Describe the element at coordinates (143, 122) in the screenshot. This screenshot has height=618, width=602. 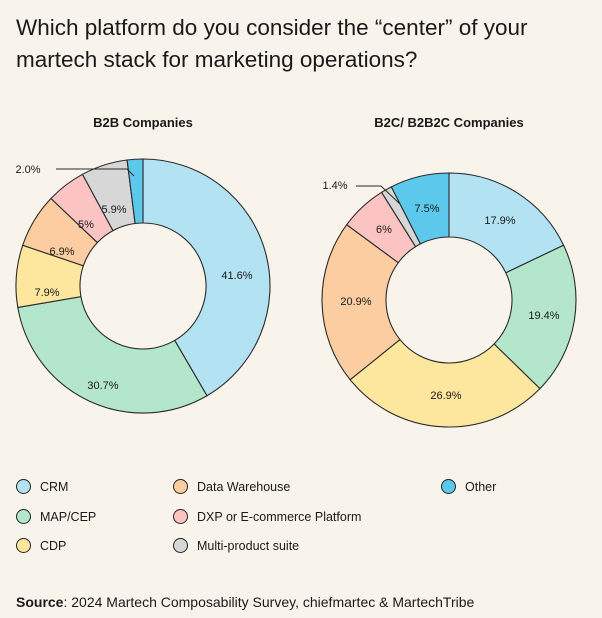
I see `chart-title: B2B Companies` at that location.